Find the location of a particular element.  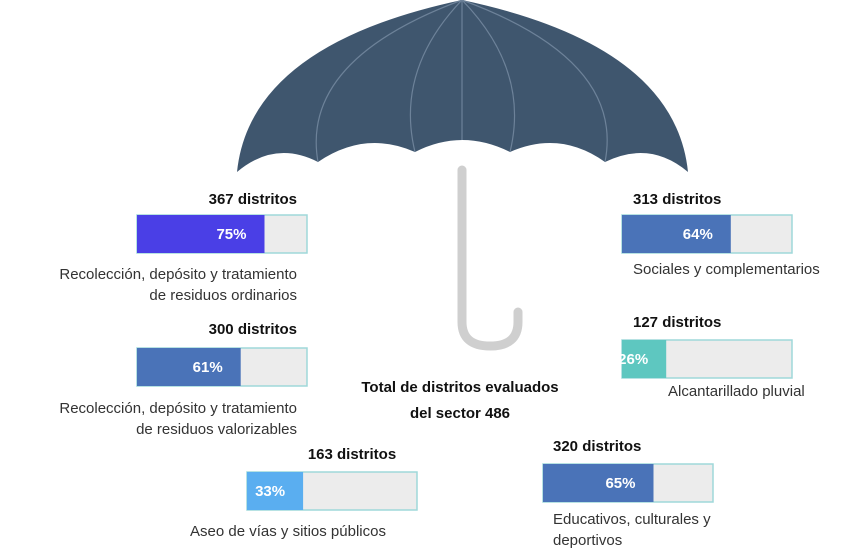

count-label: 127 distritos is located at coordinates (677, 322).